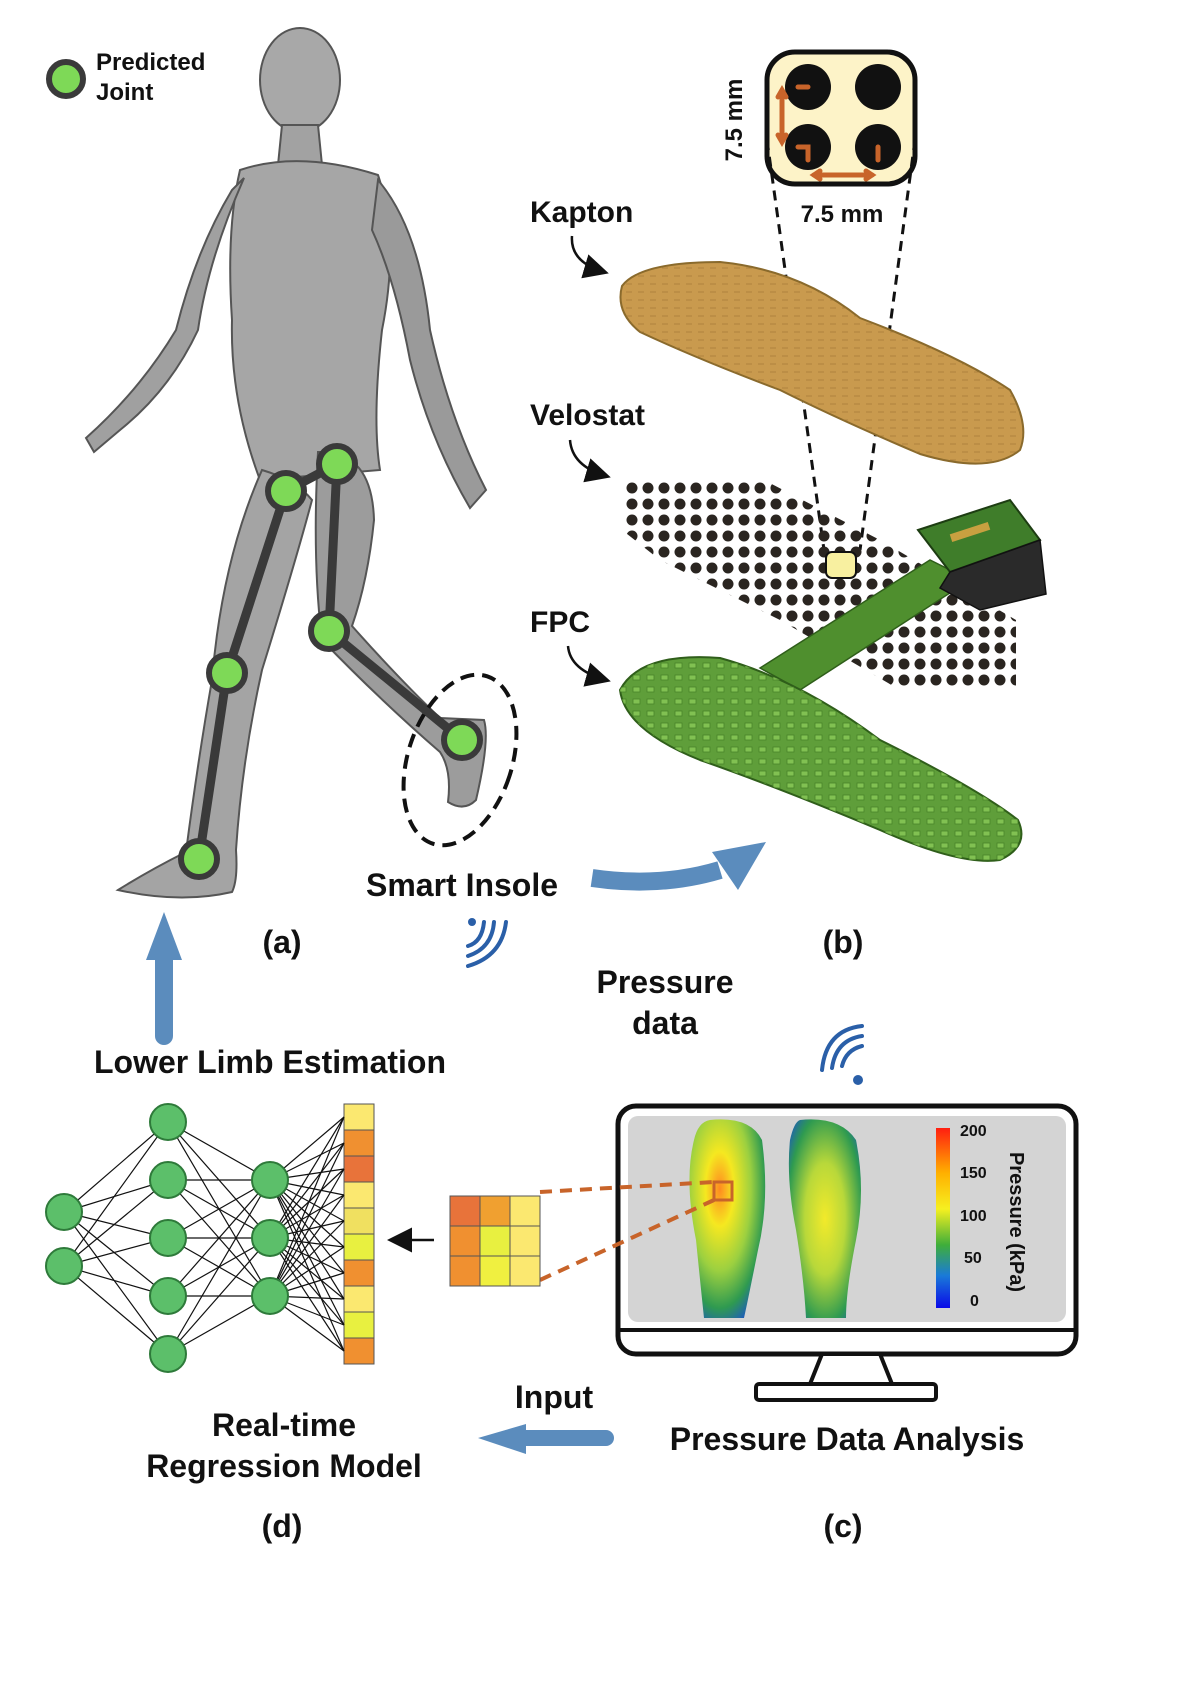  Describe the element at coordinates (560, 622) in the screenshot. I see `fpc-label: FPC` at that location.